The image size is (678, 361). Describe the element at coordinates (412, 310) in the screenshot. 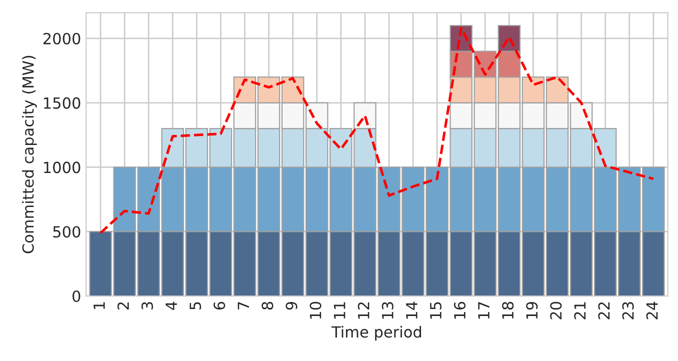

I see `x-tick-label: 14` at that location.